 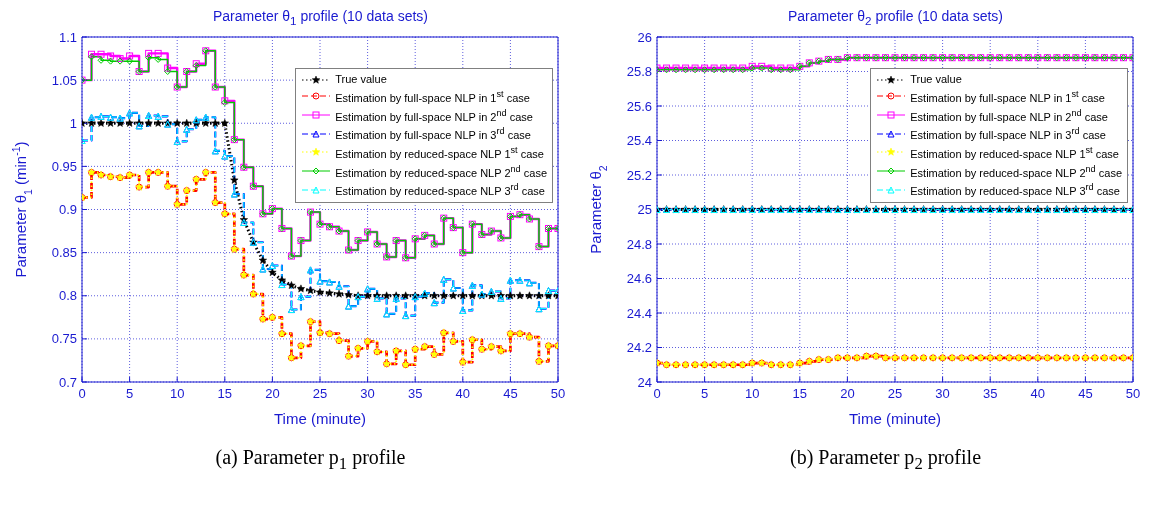 What do you see at coordinates (644, 37) in the screenshot?
I see `y-tick-label: 26` at bounding box center [644, 37].